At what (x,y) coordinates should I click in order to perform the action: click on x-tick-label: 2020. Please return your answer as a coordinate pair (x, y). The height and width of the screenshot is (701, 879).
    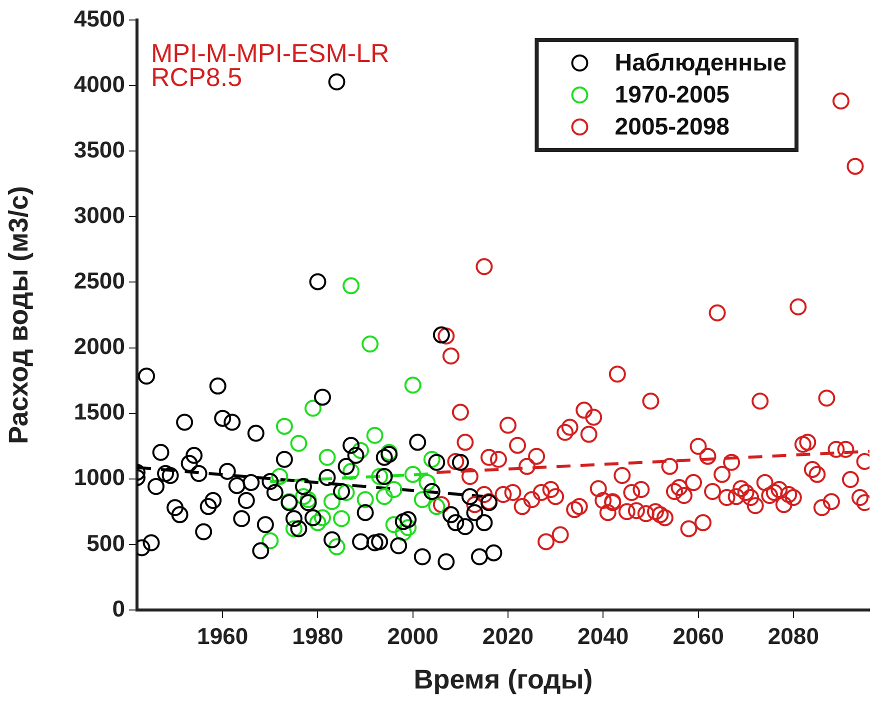
    Looking at the image, I should click on (508, 636).